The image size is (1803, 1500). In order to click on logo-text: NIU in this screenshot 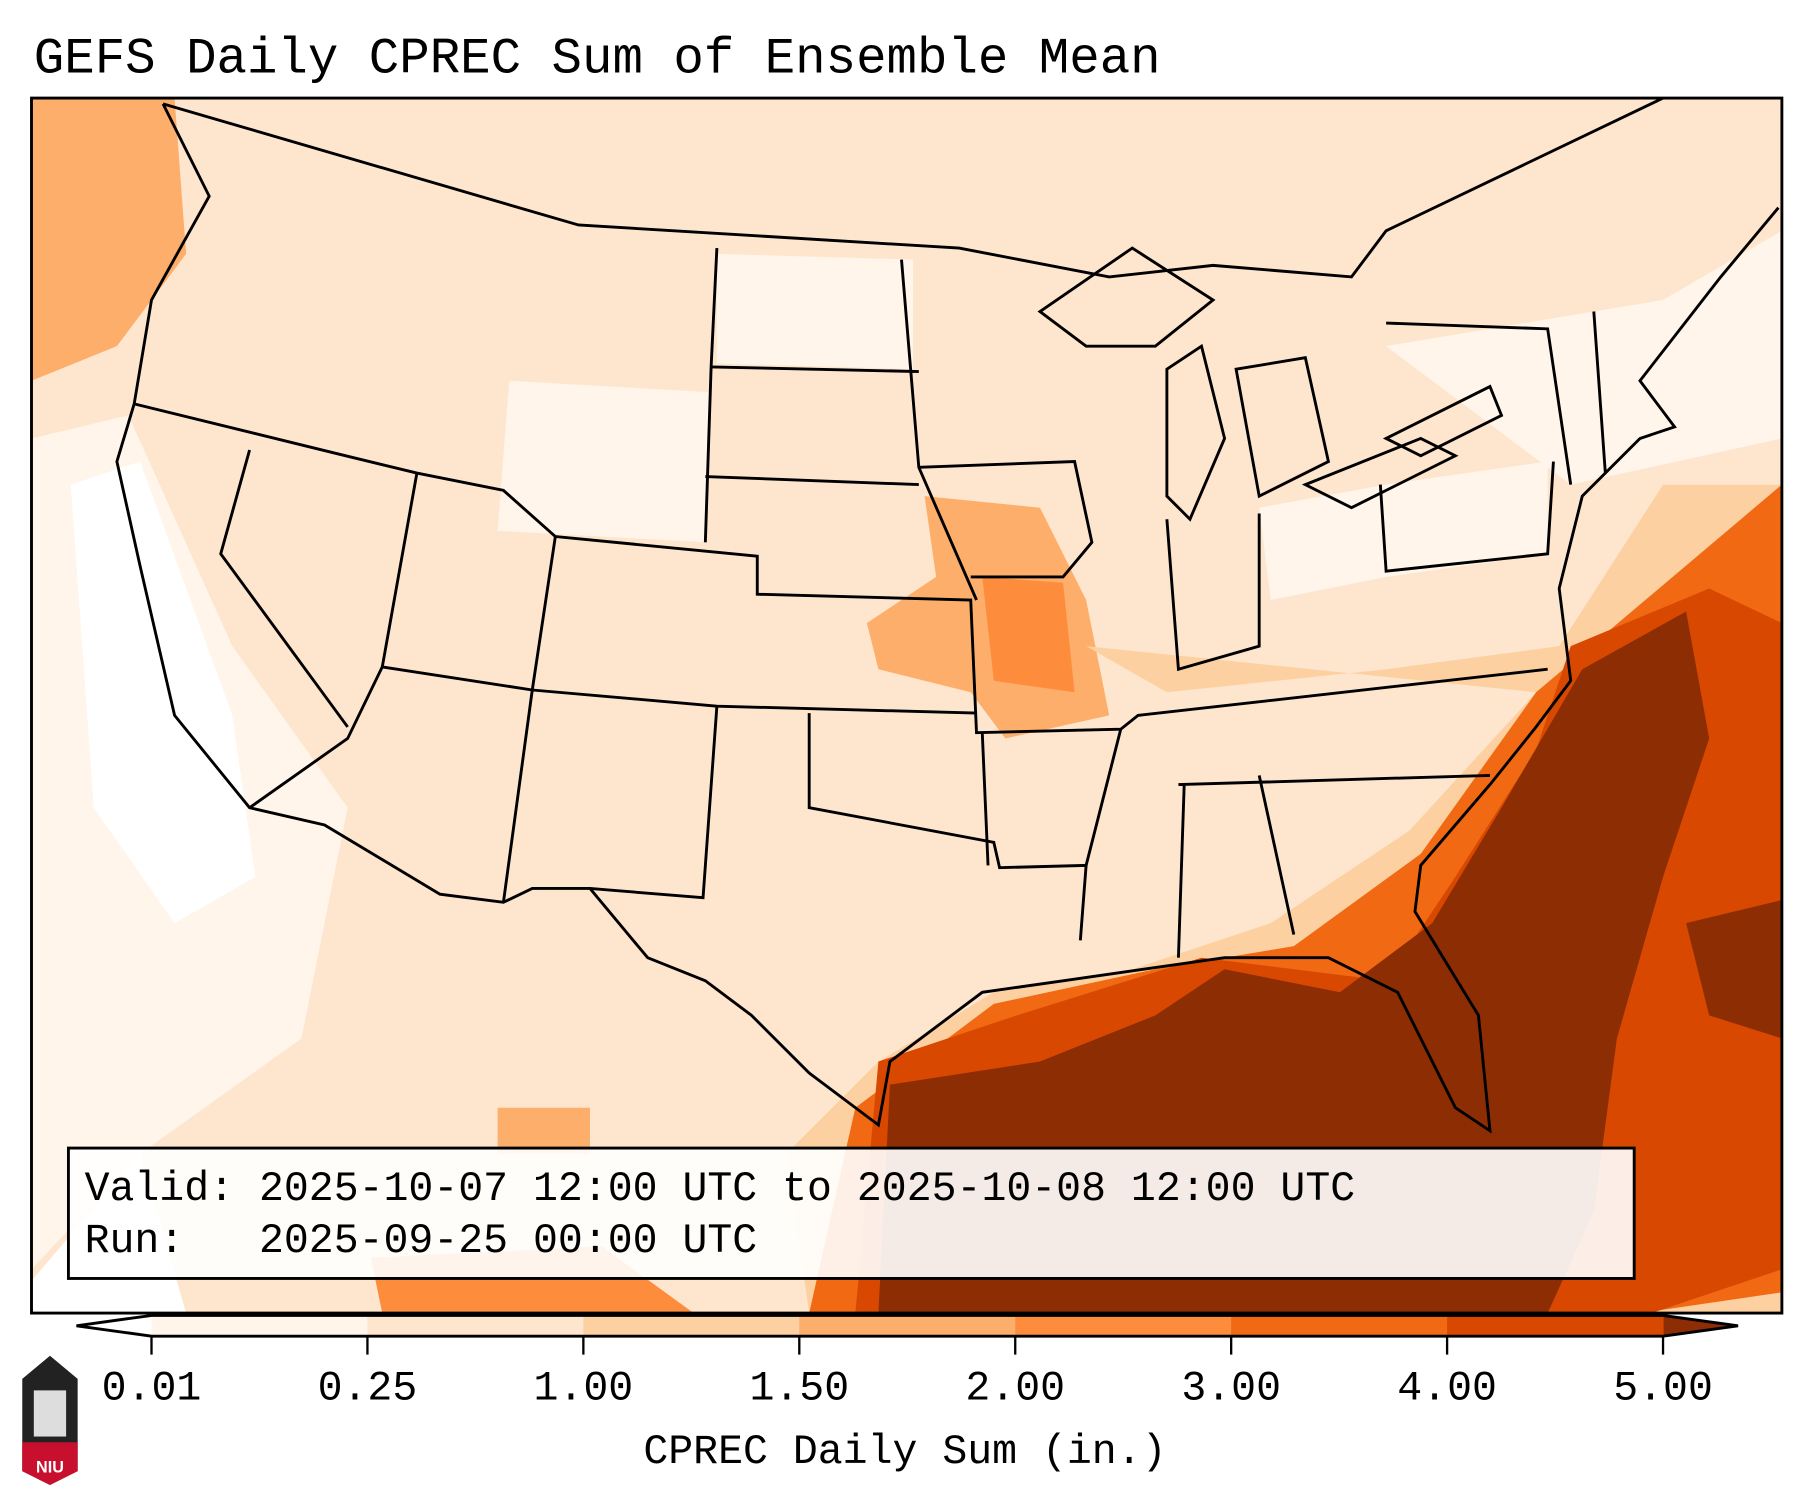, I will do `click(50, 1467)`.